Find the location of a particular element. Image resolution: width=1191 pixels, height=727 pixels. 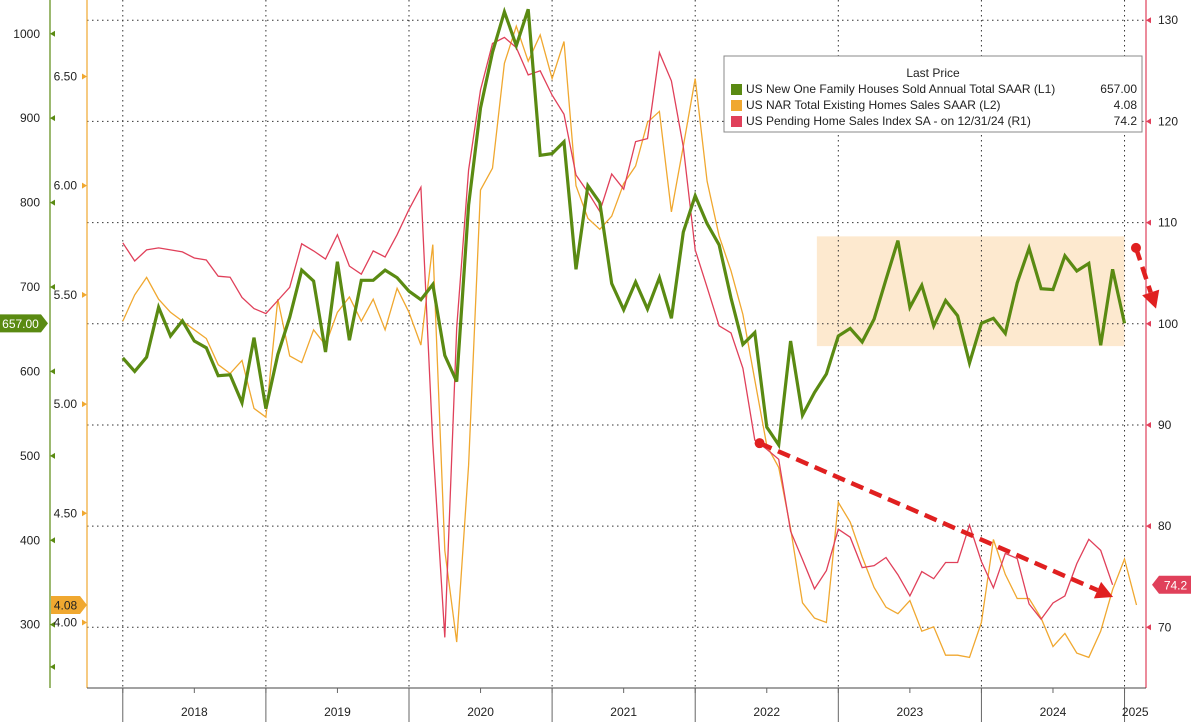

r1-tick-label: 90 is located at coordinates (1165, 425).